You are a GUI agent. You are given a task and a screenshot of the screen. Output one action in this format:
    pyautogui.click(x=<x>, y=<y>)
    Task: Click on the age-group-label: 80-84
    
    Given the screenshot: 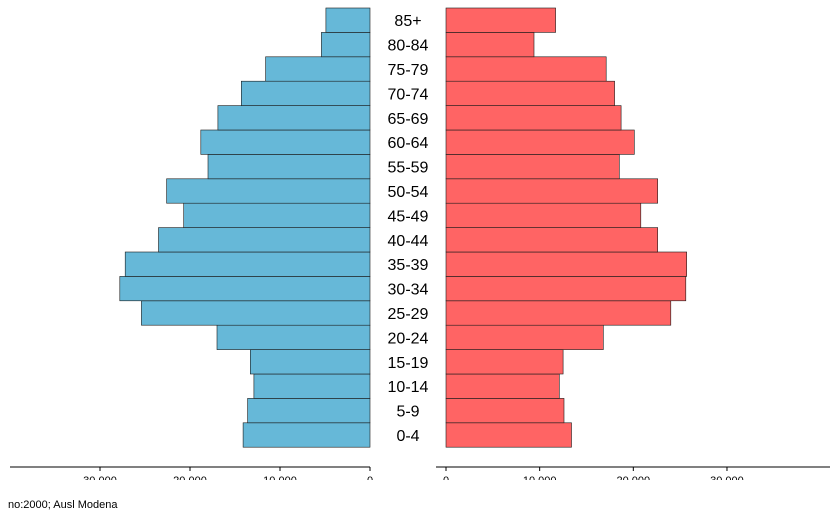 What is the action you would take?
    pyautogui.click(x=408, y=46)
    